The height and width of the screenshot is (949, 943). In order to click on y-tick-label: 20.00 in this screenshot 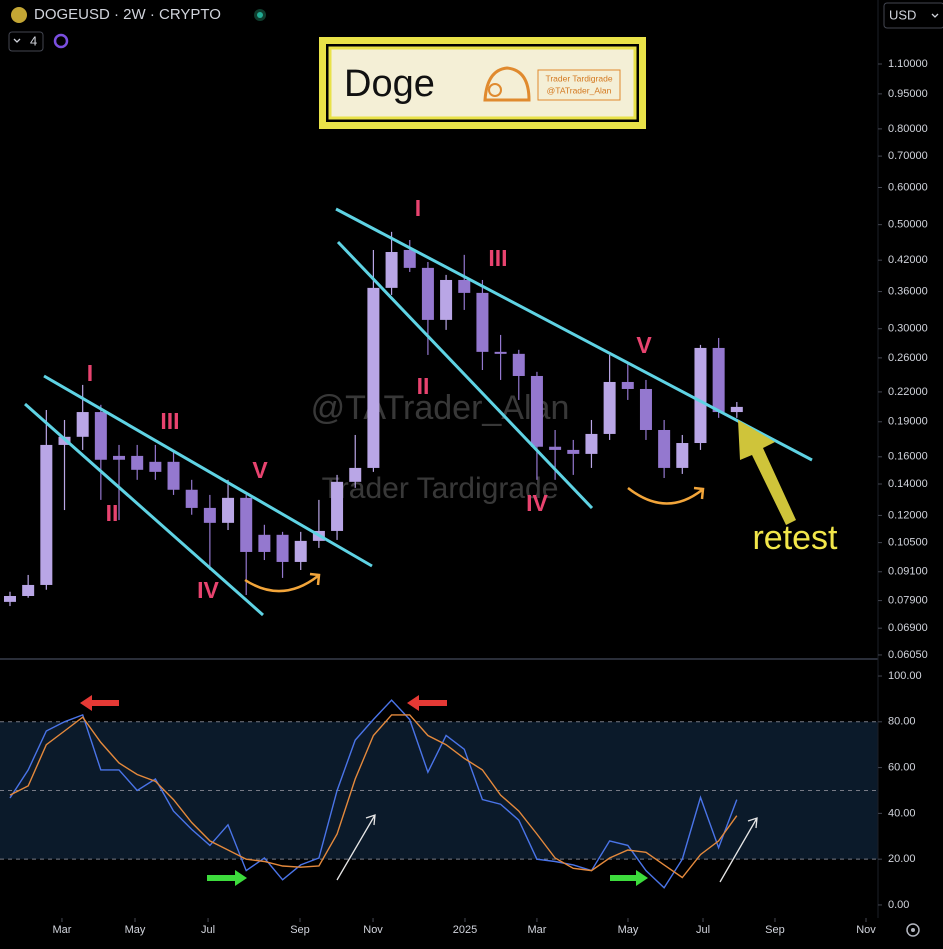, I will do `click(902, 859)`.